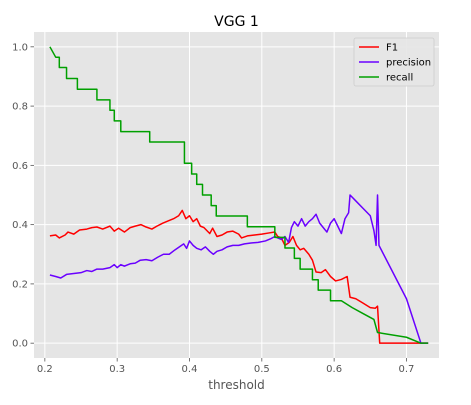 This screenshot has height=405, width=471. I want to click on x-tick-label: 0.5, so click(262, 369).